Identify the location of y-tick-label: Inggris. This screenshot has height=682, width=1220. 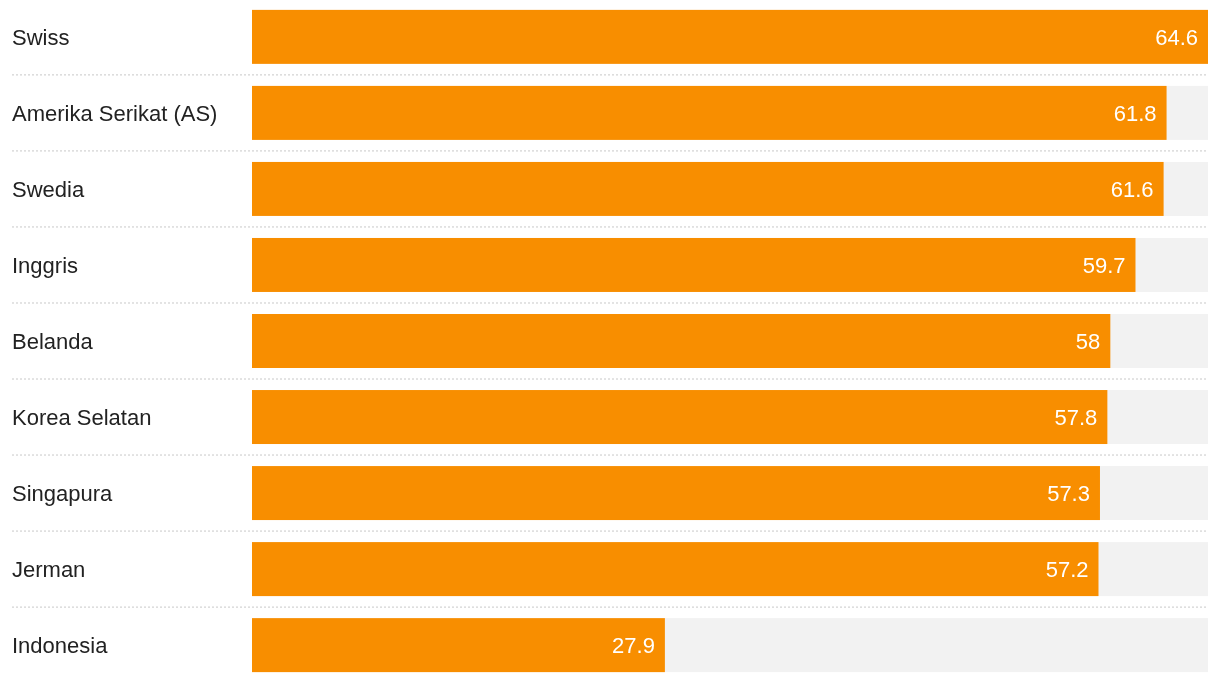
(45, 265).